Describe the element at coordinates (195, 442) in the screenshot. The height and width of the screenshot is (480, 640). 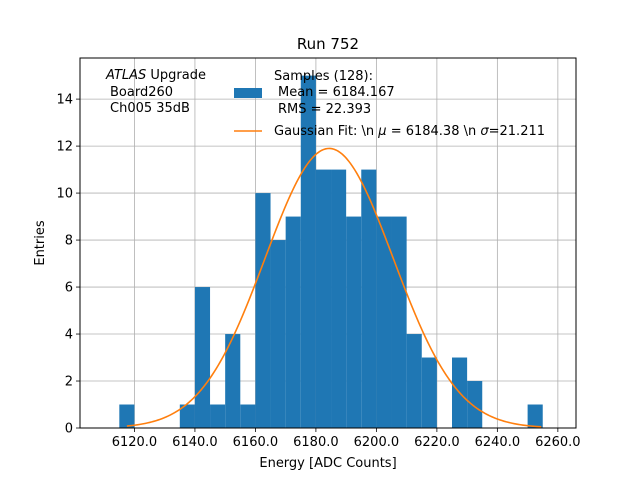
I see `x-tick-label: 6140.0` at that location.